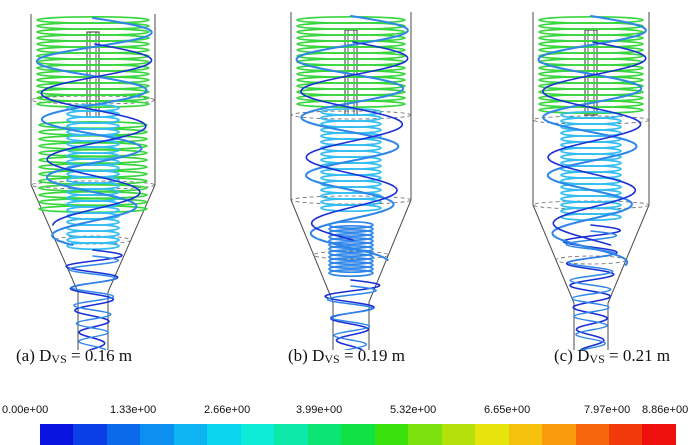 Image resolution: width=700 pixels, height=445 pixels. Describe the element at coordinates (563, 355) in the screenshot. I see `caption-label: (c)` at that location.